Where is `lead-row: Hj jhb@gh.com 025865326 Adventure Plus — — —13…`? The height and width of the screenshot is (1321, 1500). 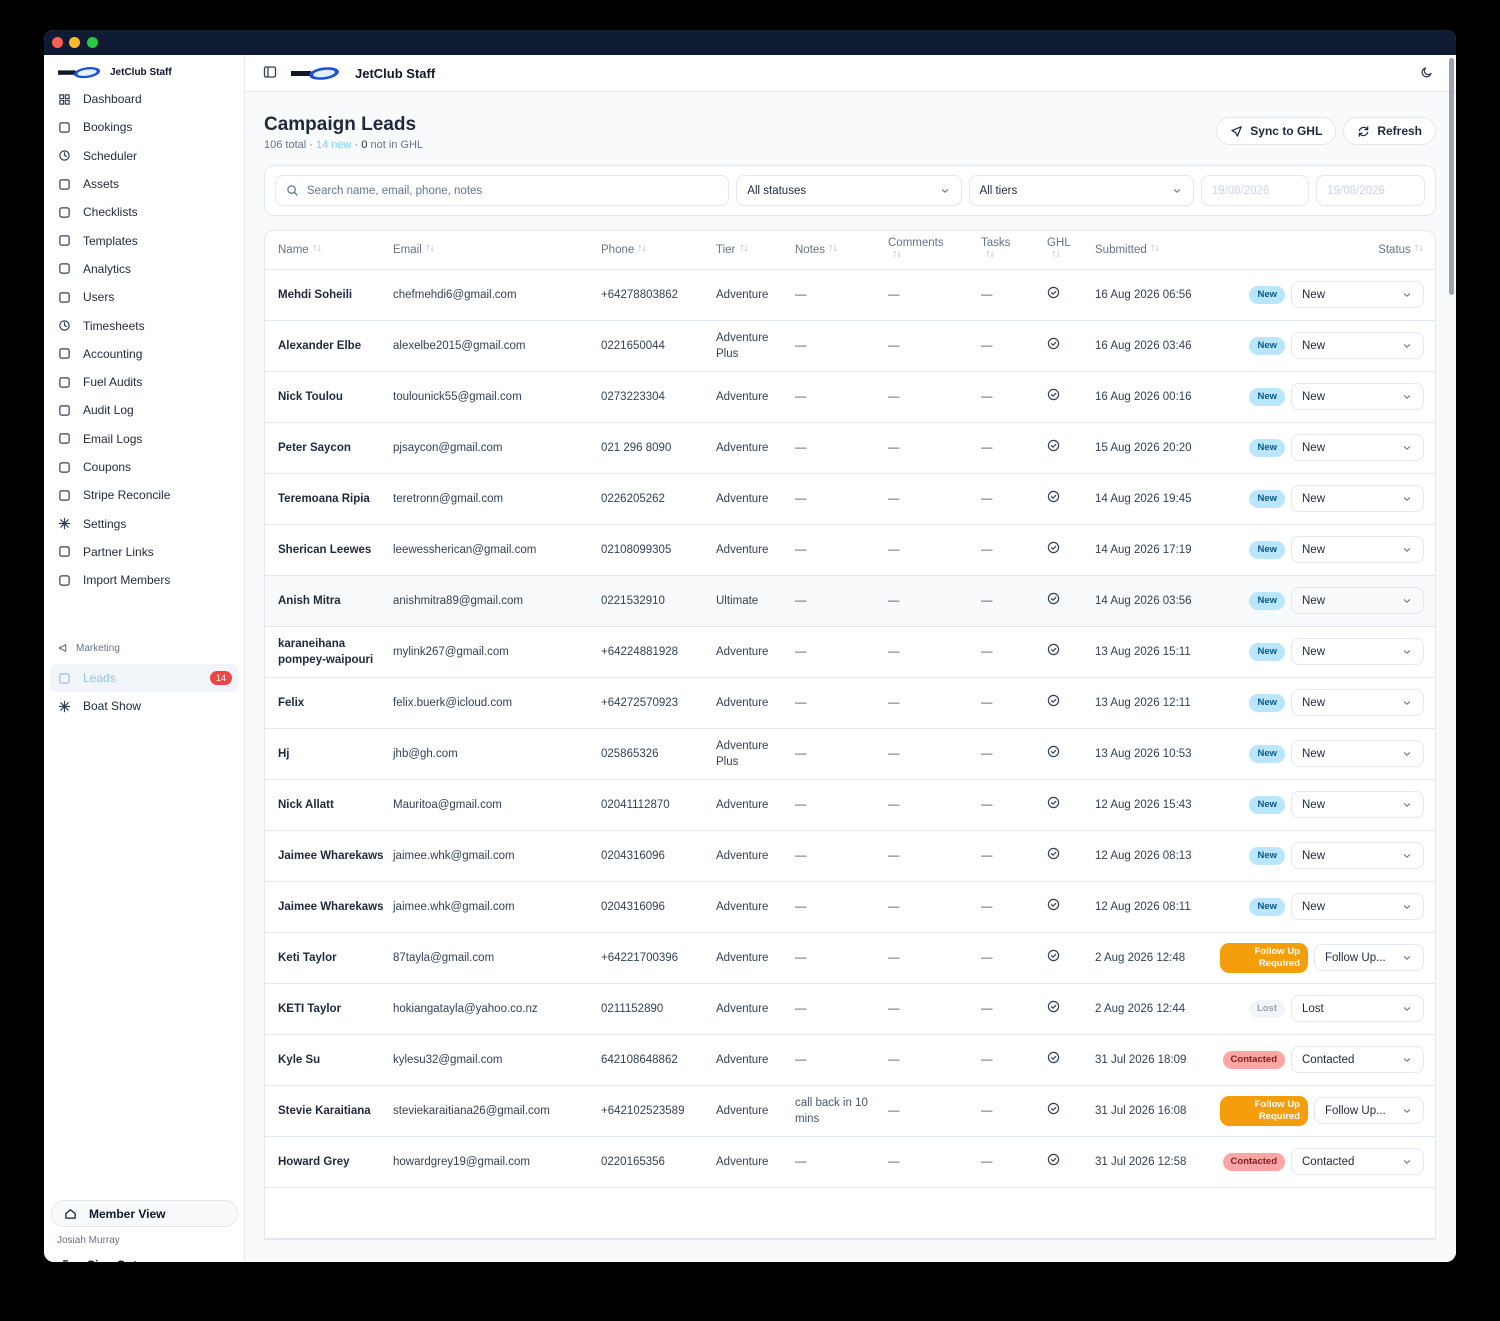
lead-row: Hj jhb@gh.com 025865326 Adventure Plus — — —13… is located at coordinates (850, 754).